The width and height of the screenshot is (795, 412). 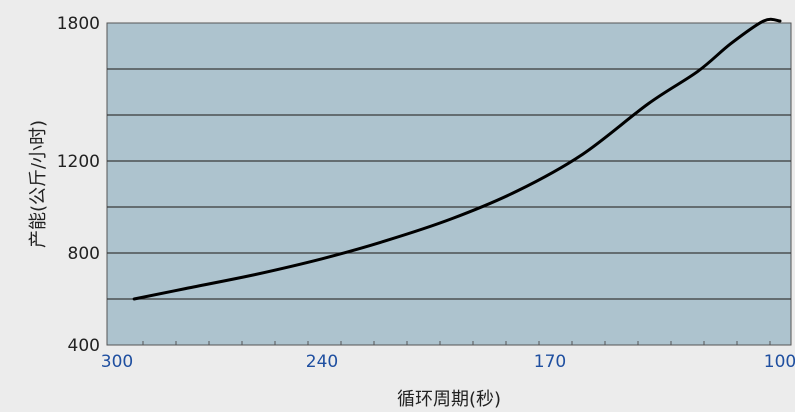 What do you see at coordinates (84, 346) in the screenshot?
I see `y-tick-label: 400` at bounding box center [84, 346].